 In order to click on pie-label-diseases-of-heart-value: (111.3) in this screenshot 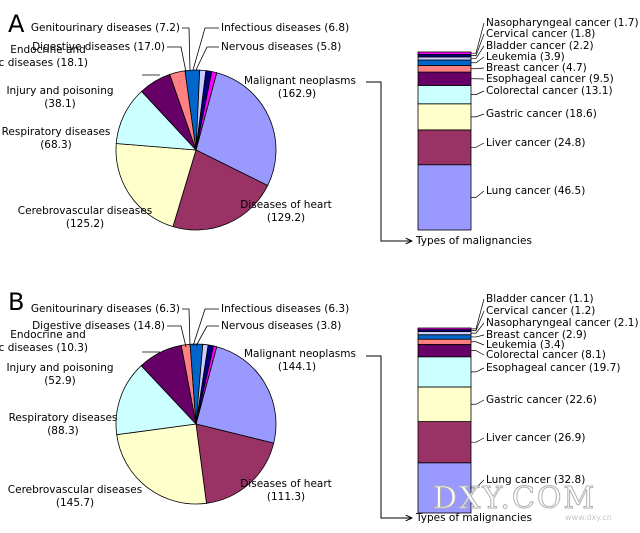, I will do `click(286, 497)`.